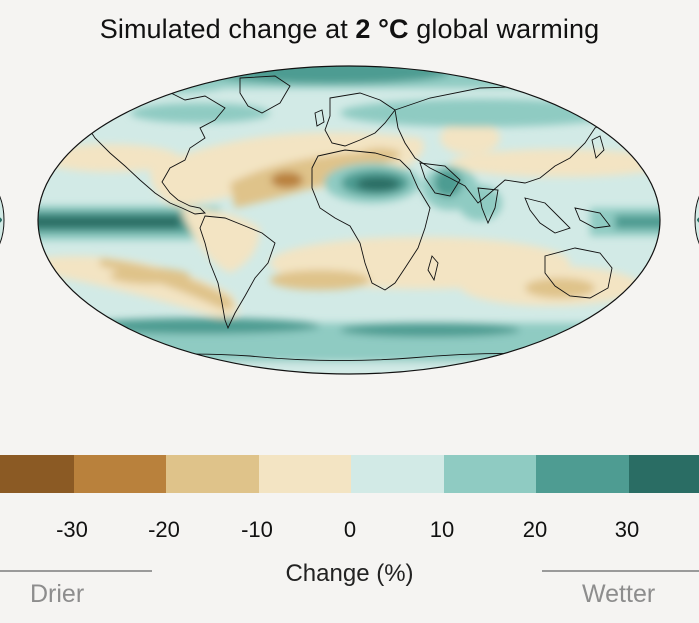 This screenshot has height=623, width=699. What do you see at coordinates (627, 529) in the screenshot?
I see `colorbar-tick: 30` at bounding box center [627, 529].